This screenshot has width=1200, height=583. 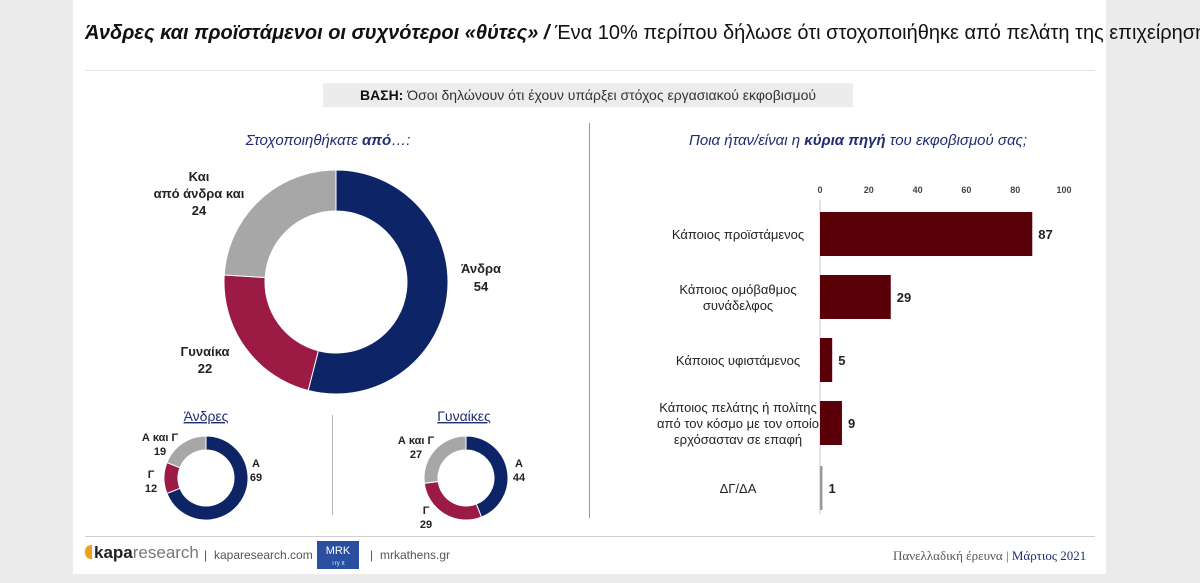 I want to click on women-label-ag: Α και Γ, so click(x=416, y=441).